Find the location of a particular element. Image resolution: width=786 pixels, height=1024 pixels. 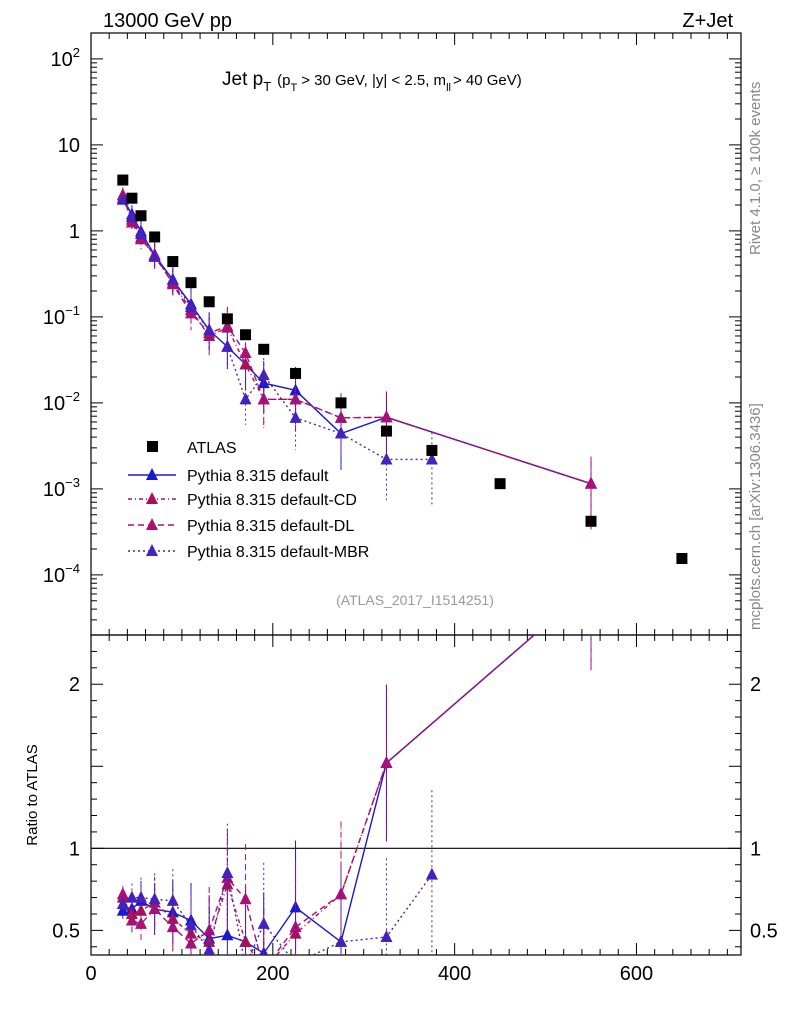

y-tick-label: 1 is located at coordinates (74, 232).